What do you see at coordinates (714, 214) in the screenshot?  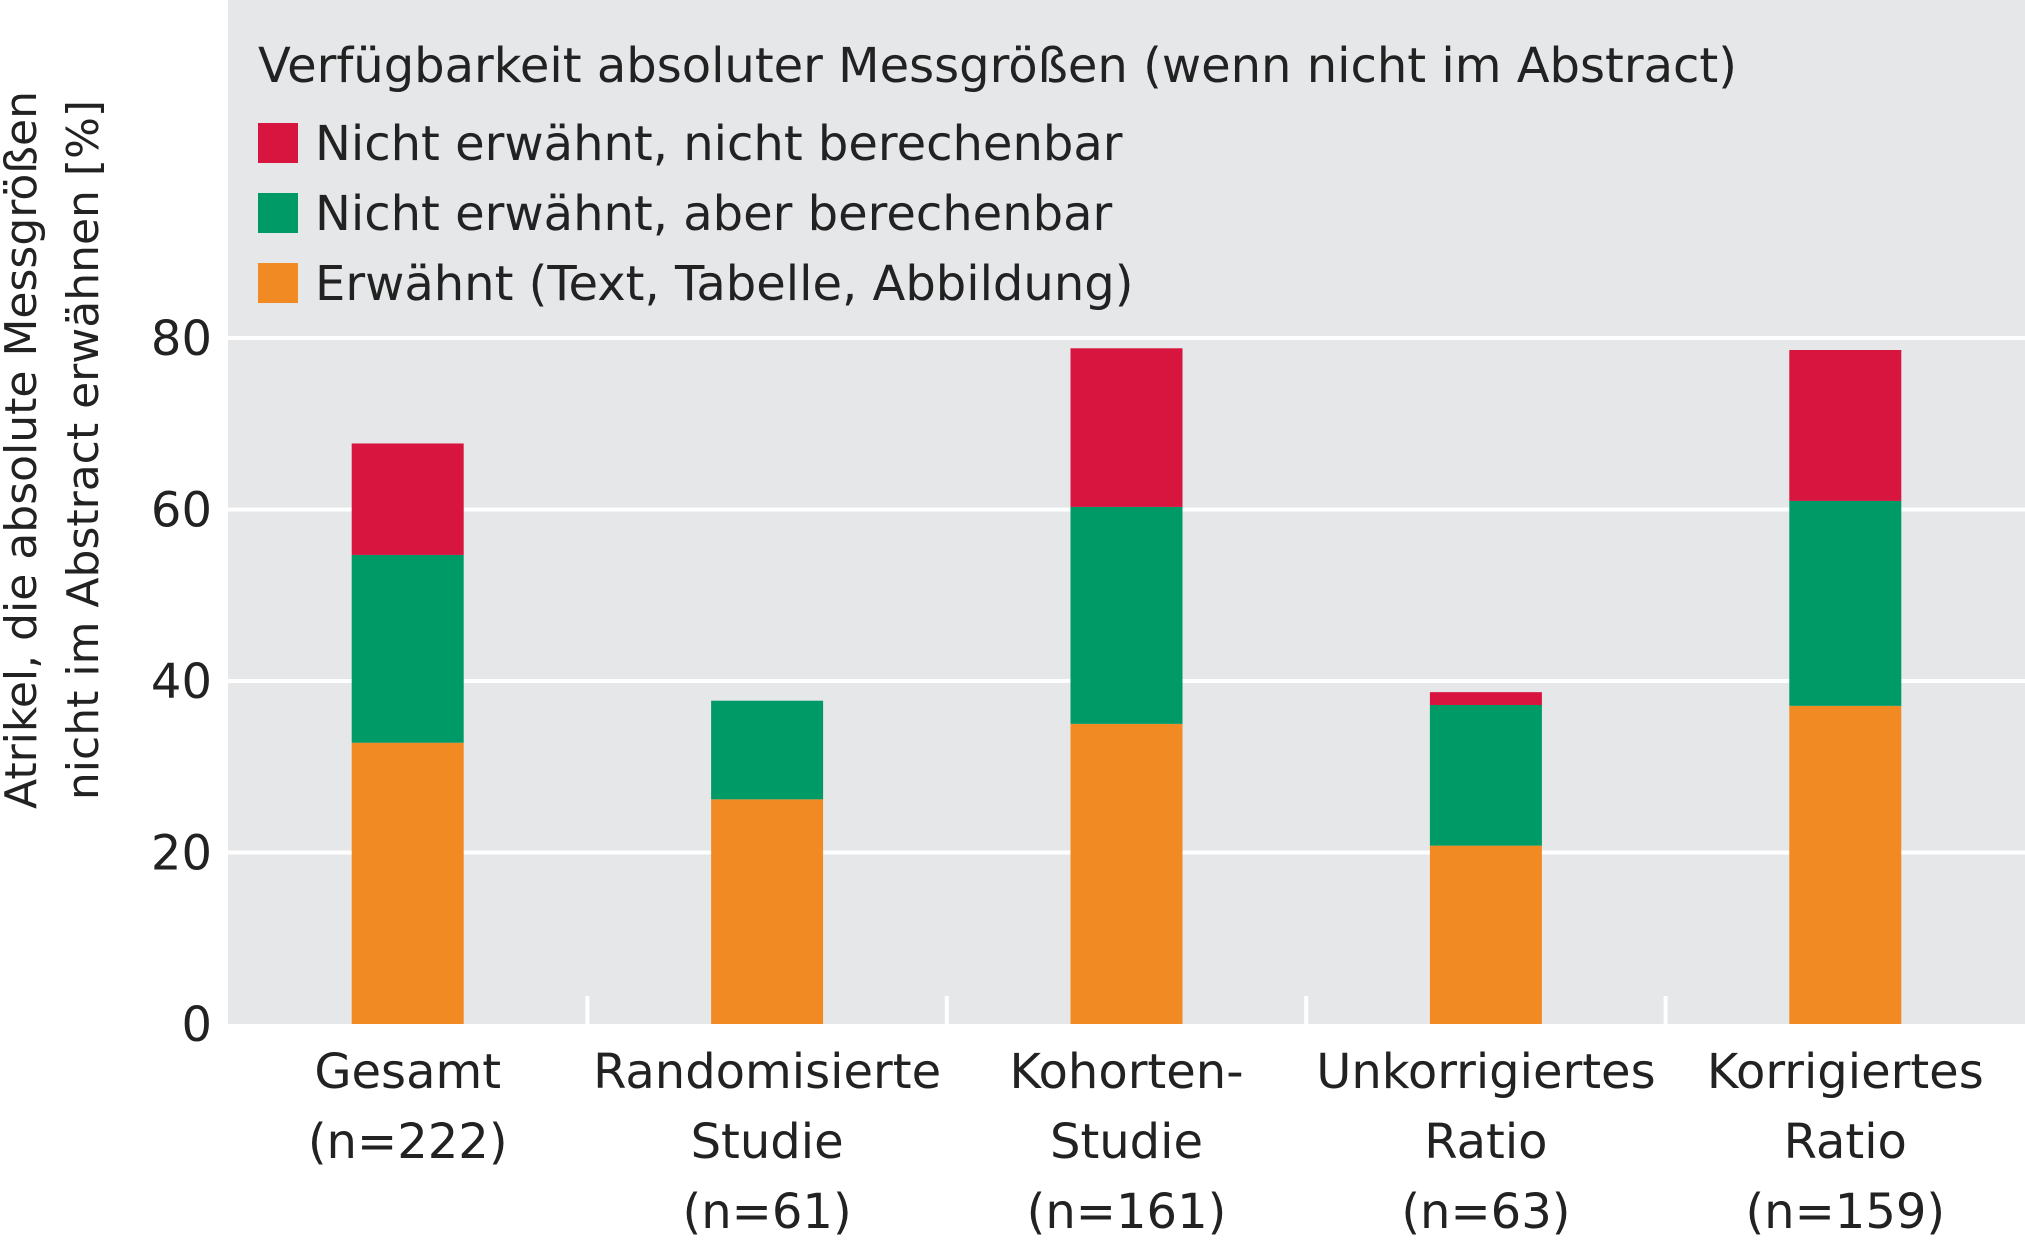 I see `legend-label: Nicht erwähnt, aber berechenbar` at bounding box center [714, 214].